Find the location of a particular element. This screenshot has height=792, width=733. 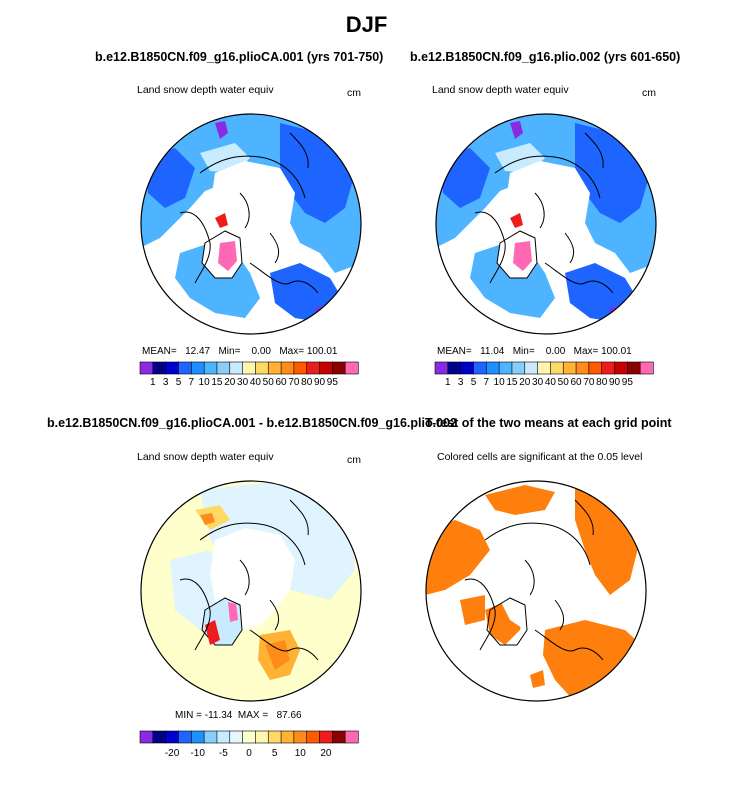

panel-3-stats: MIN = -11.34 MAX = 87.66 is located at coordinates (238, 715).